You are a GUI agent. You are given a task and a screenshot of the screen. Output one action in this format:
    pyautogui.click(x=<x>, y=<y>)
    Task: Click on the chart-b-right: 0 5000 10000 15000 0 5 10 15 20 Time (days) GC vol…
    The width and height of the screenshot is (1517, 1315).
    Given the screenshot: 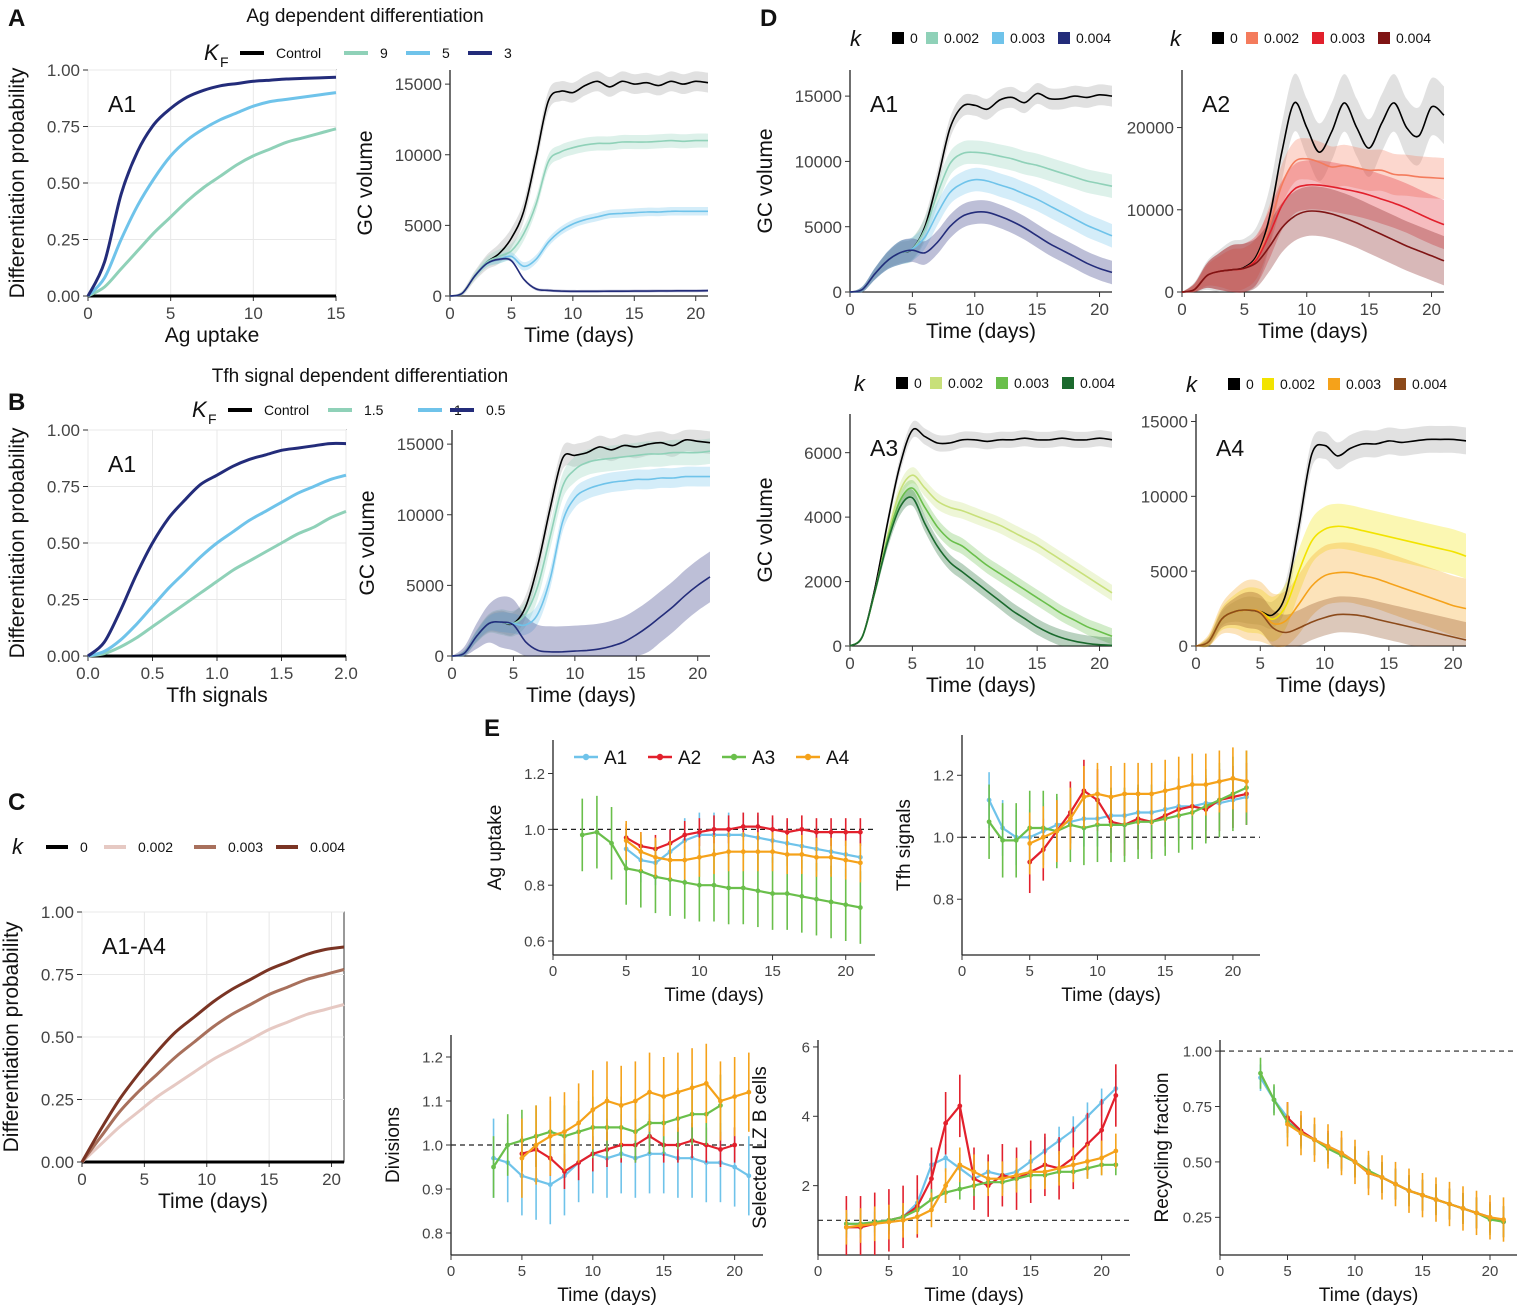 What is the action you would take?
    pyautogui.click(x=533, y=568)
    